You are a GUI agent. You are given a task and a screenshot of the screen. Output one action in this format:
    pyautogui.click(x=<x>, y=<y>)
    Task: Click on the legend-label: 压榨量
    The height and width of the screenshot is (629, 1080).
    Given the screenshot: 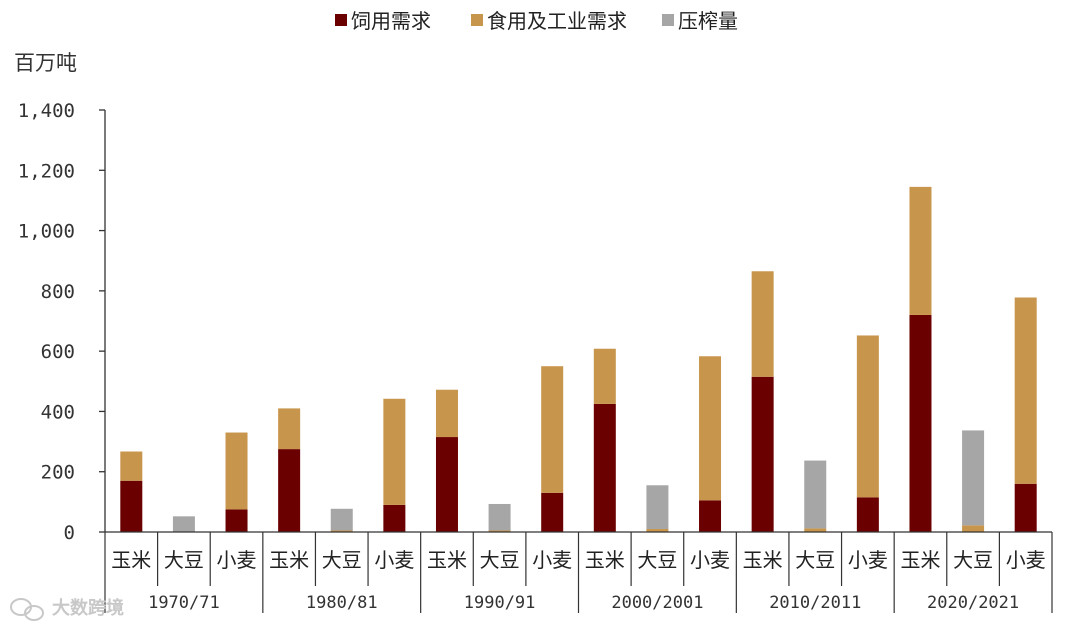 What is the action you would take?
    pyautogui.click(x=708, y=21)
    